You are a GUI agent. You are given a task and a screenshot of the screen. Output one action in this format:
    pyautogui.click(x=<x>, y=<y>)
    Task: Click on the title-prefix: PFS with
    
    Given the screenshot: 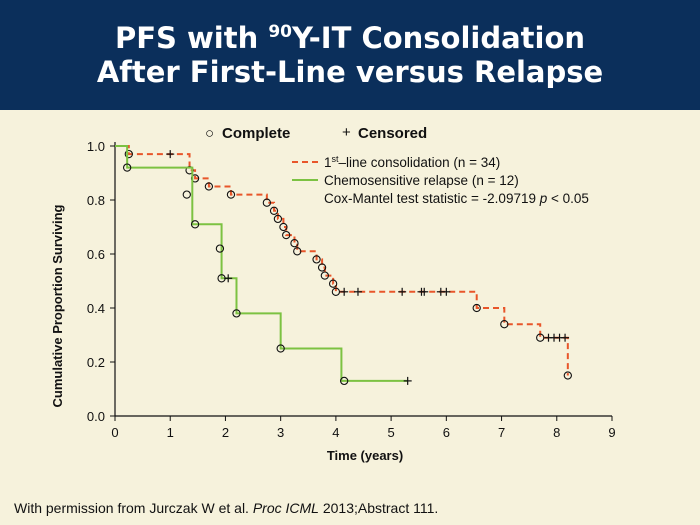 What is the action you would take?
    pyautogui.click(x=191, y=38)
    